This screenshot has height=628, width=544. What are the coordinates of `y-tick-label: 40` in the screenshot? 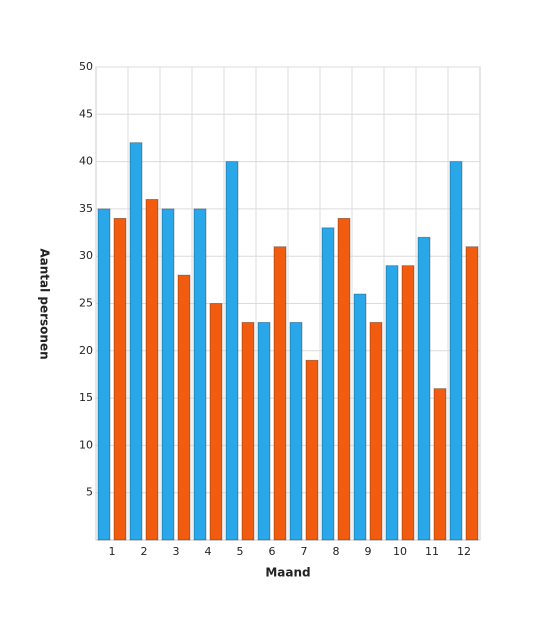 It's located at (86, 161).